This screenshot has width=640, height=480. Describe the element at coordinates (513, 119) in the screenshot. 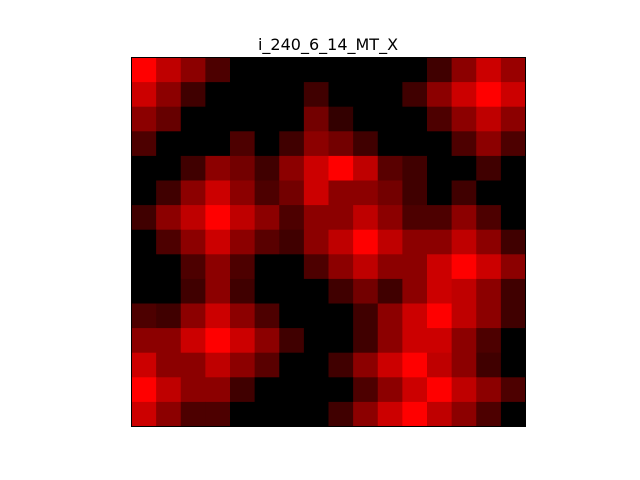

I see `heatmap-cell-r2-c15` at that location.